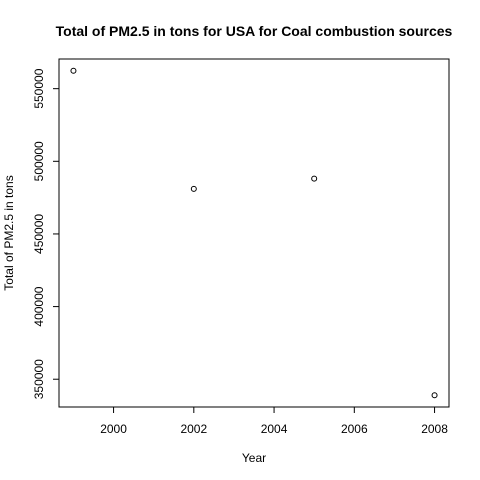 The height and width of the screenshot is (480, 480). I want to click on x-axis-label: Year, so click(254, 458).